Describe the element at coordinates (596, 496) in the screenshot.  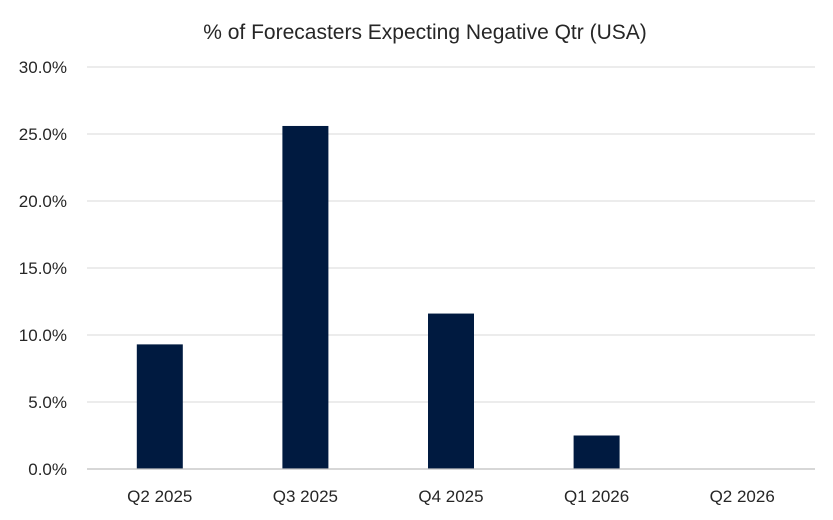
I see `x-tick-label: Q1 2026` at that location.